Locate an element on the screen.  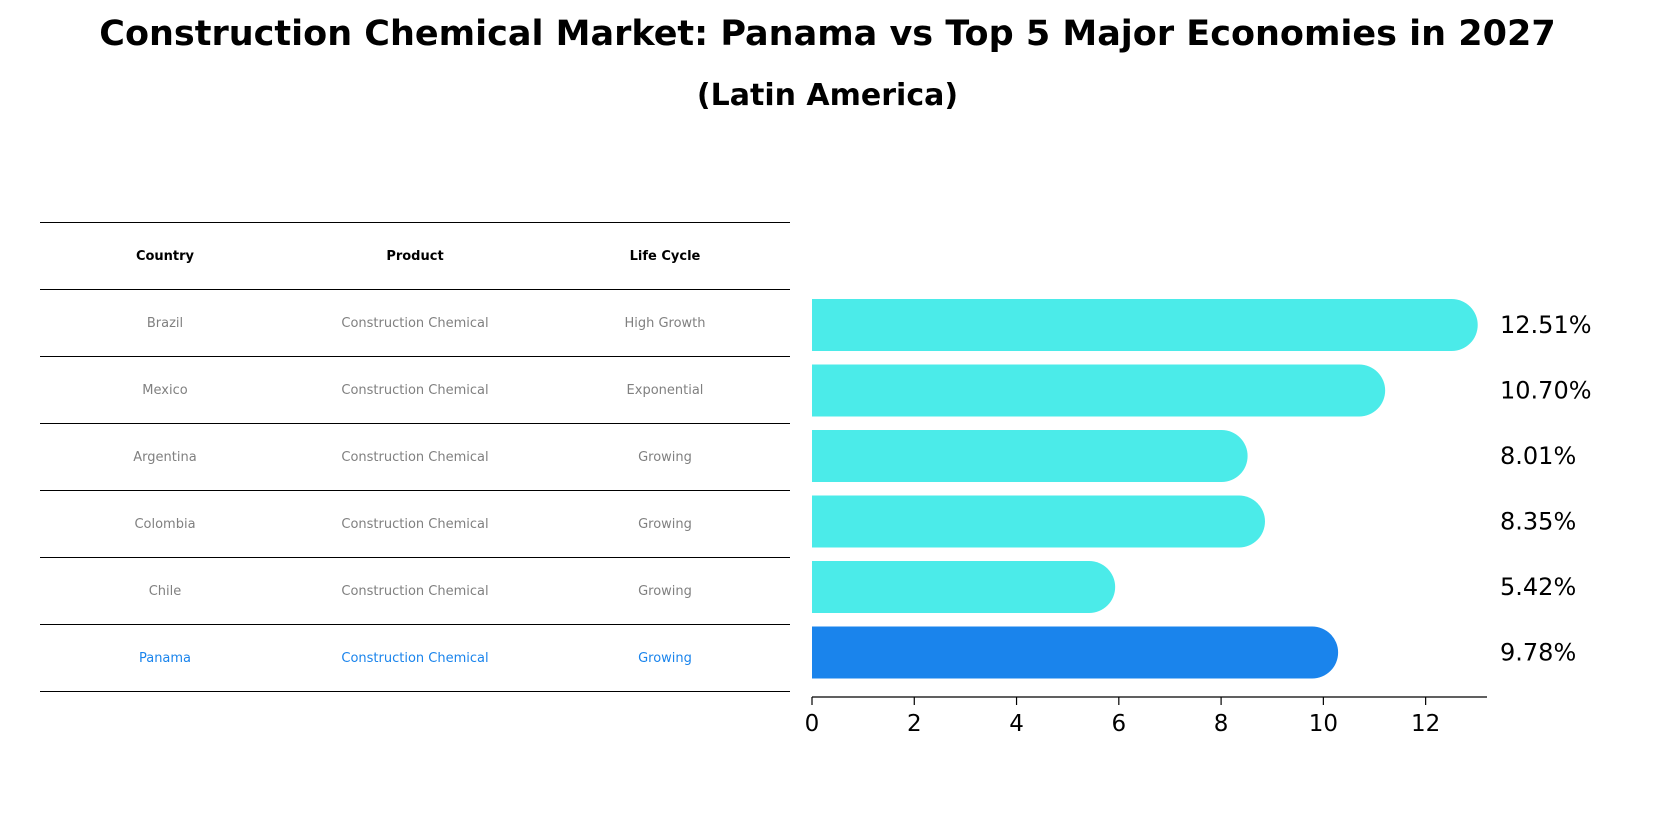
x-tick-label: 4 is located at coordinates (1016, 724).